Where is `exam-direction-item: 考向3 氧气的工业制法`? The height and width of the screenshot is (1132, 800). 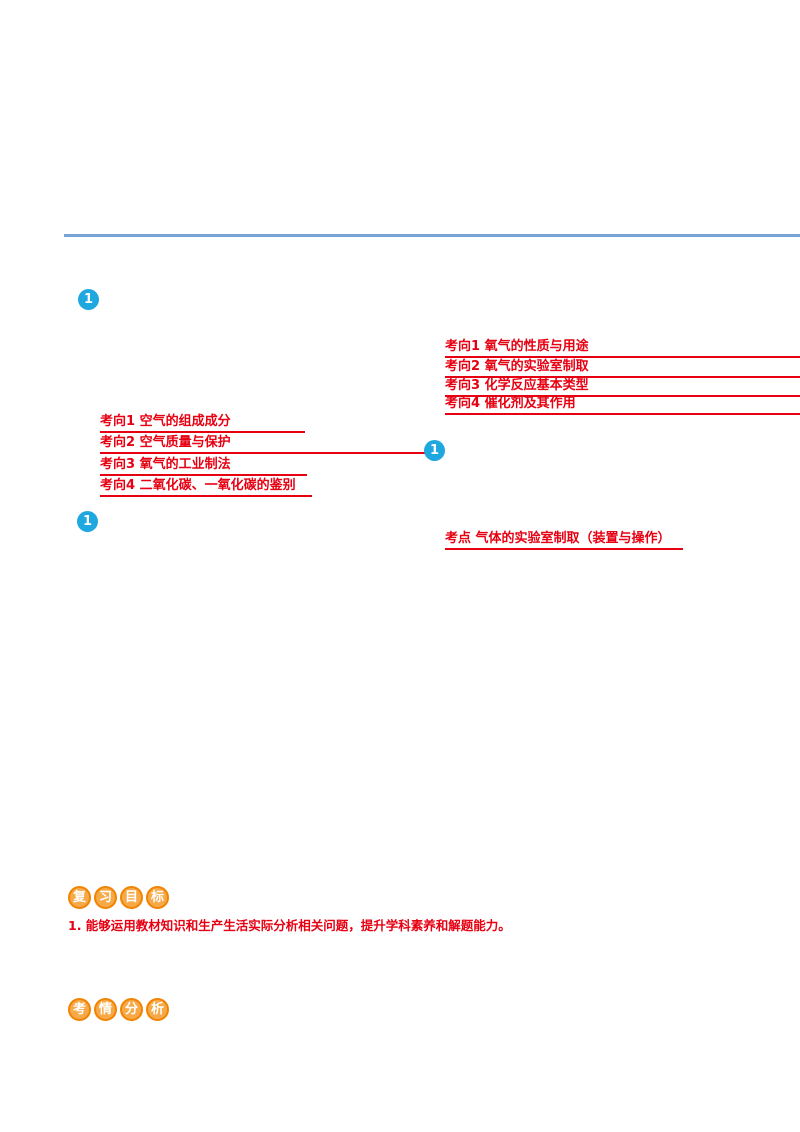 exam-direction-item: 考向3 氧气的工业制法 is located at coordinates (203, 466).